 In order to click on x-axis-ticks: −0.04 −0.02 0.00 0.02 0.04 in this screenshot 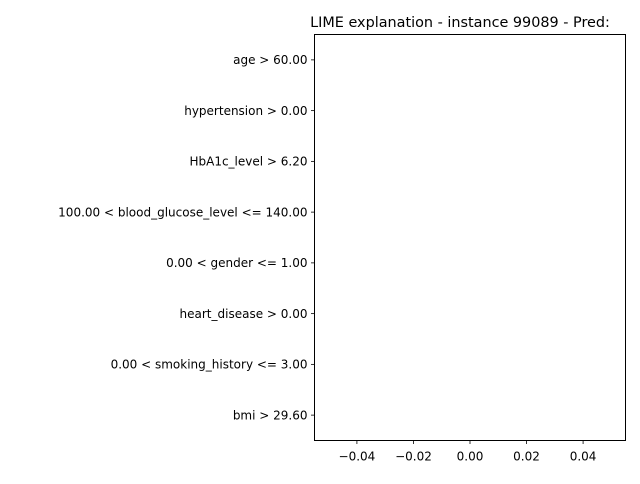, I will do `click(468, 452)`.